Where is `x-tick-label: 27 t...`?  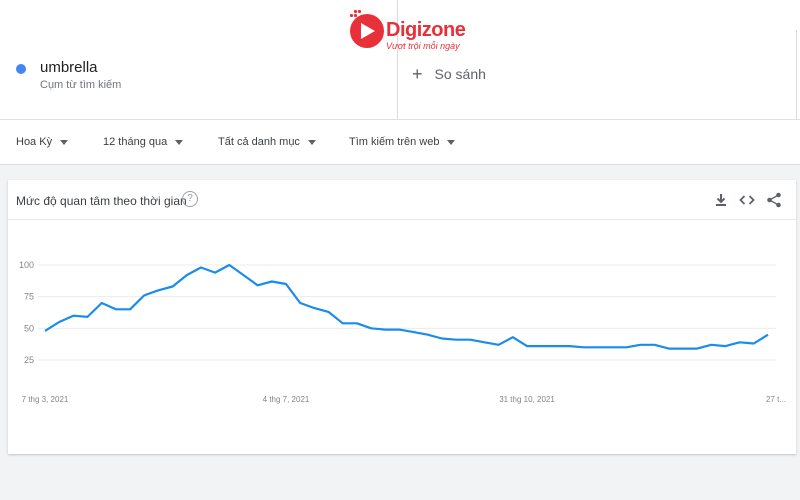
x-tick-label: 27 t... is located at coordinates (776, 399).